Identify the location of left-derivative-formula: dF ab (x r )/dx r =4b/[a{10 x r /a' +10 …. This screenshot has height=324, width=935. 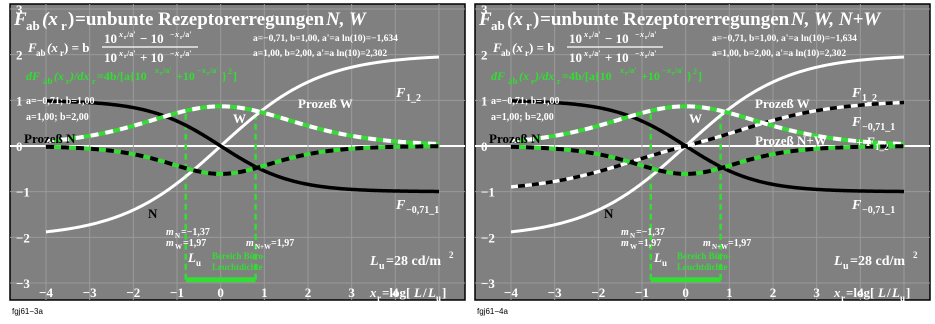
(131, 76).